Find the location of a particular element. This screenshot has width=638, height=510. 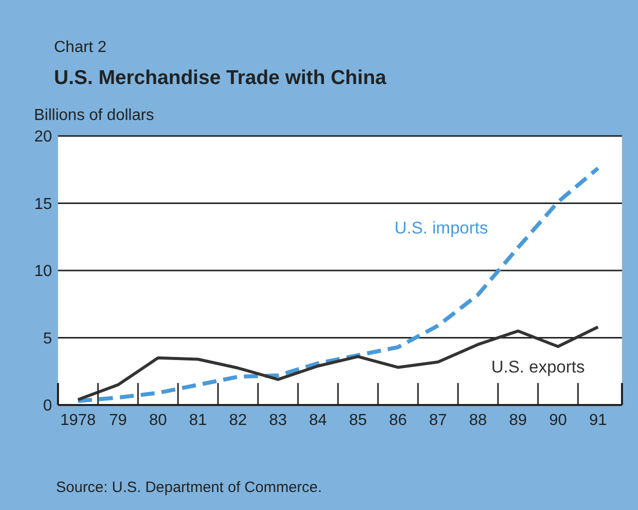

x-tick-label: 80 is located at coordinates (158, 420).